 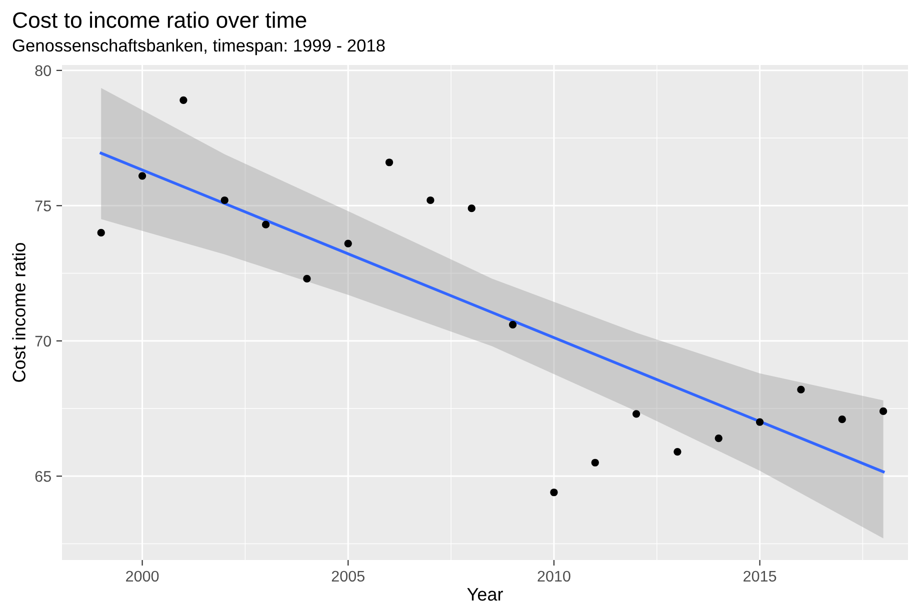 What do you see at coordinates (43, 70) in the screenshot?
I see `y-tick-label: 80` at bounding box center [43, 70].